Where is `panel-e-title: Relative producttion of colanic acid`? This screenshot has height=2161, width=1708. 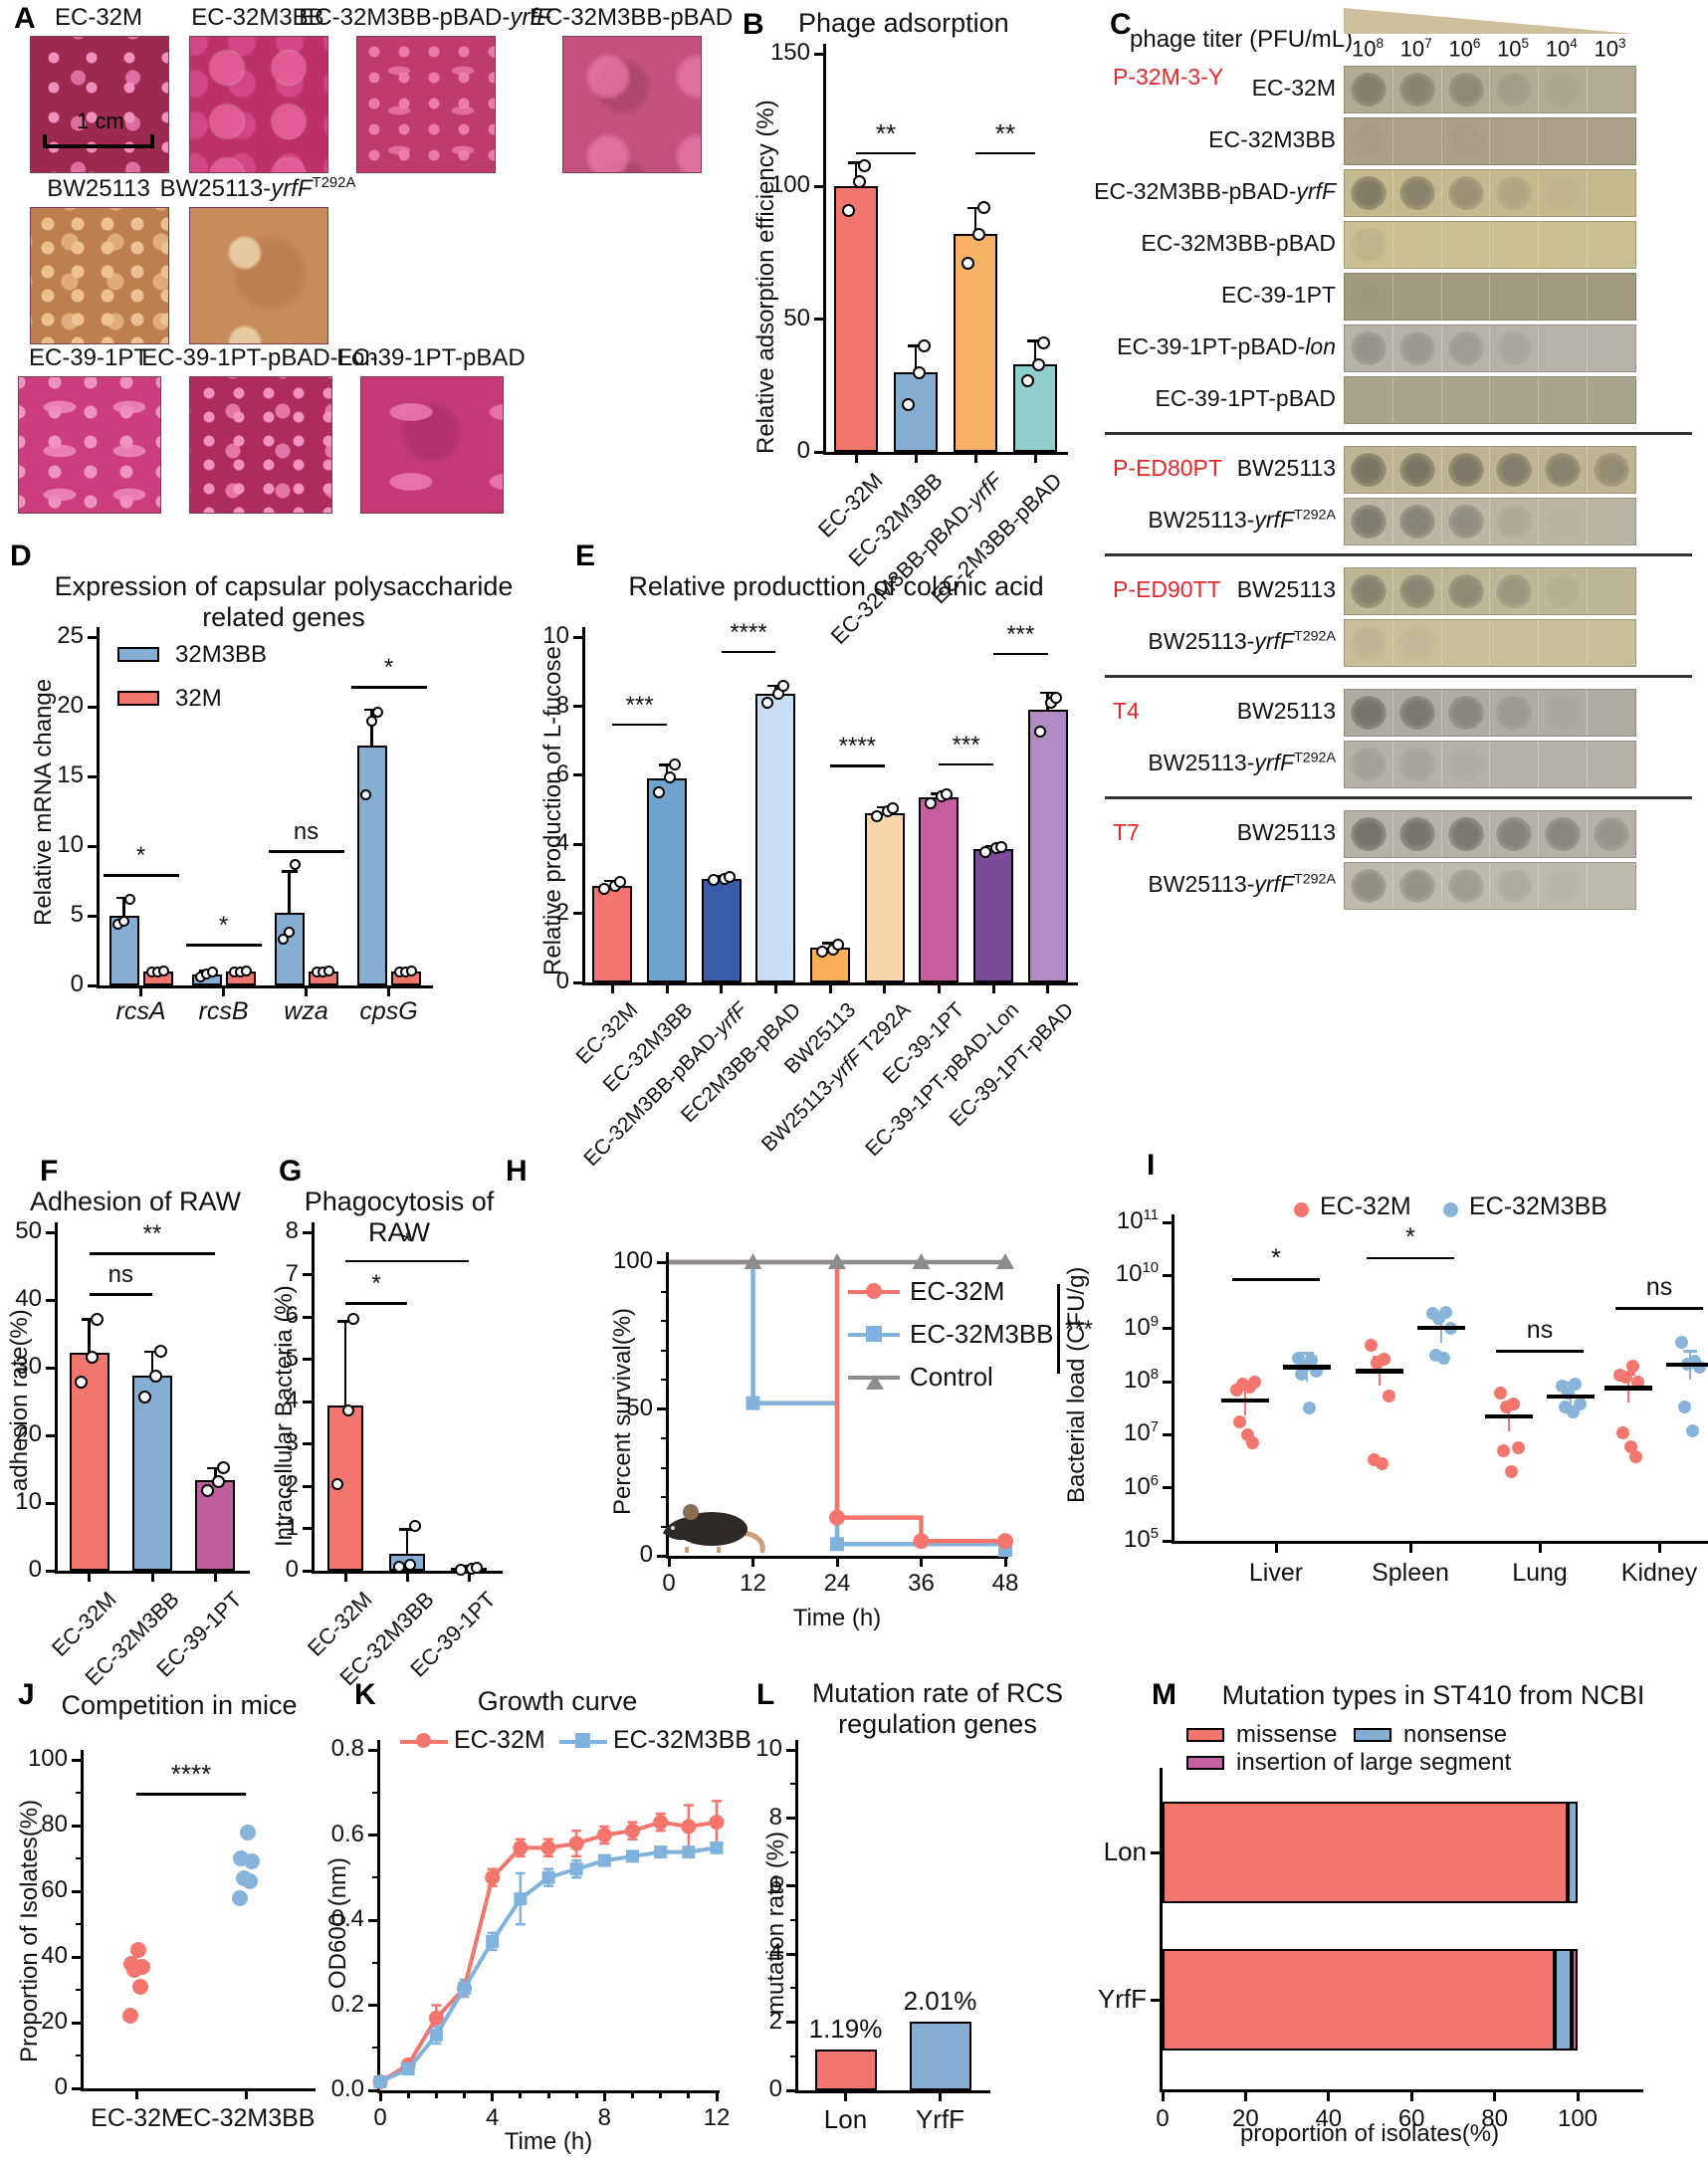 panel-e-title: Relative producttion of colanic acid is located at coordinates (836, 586).